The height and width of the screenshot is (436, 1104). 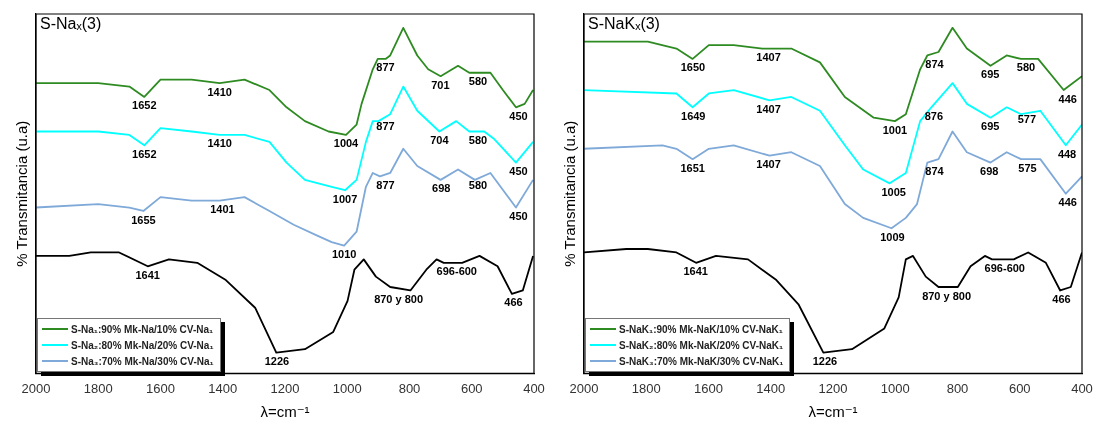 What do you see at coordinates (1027, 167) in the screenshot?
I see `annotation: 575` at bounding box center [1027, 167].